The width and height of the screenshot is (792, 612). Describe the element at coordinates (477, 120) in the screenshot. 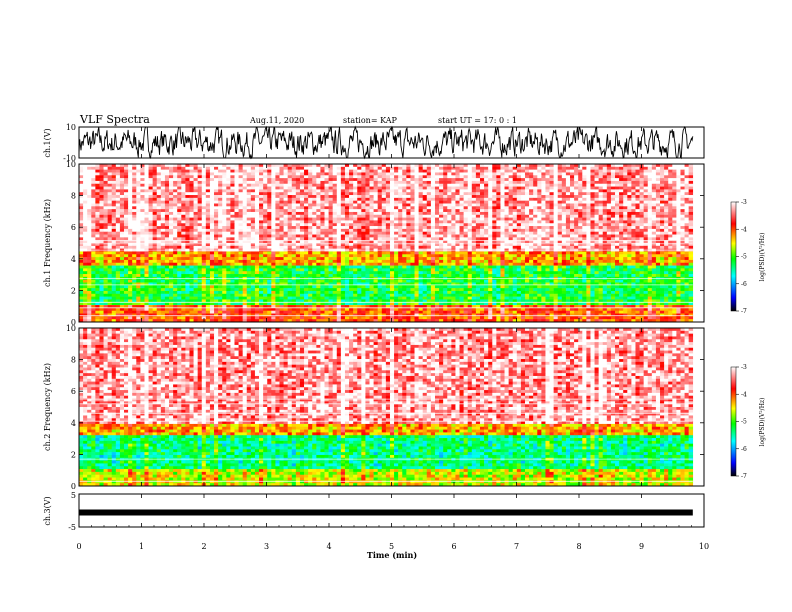

I see `start-time-label: start UT = 17: 0 : 1` at that location.